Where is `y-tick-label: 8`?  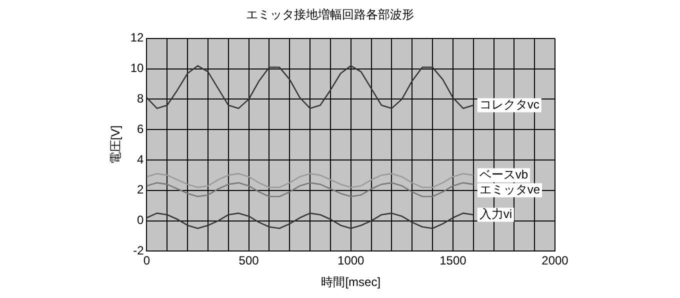
y-tick-label: 8 is located at coordinates (140, 99).